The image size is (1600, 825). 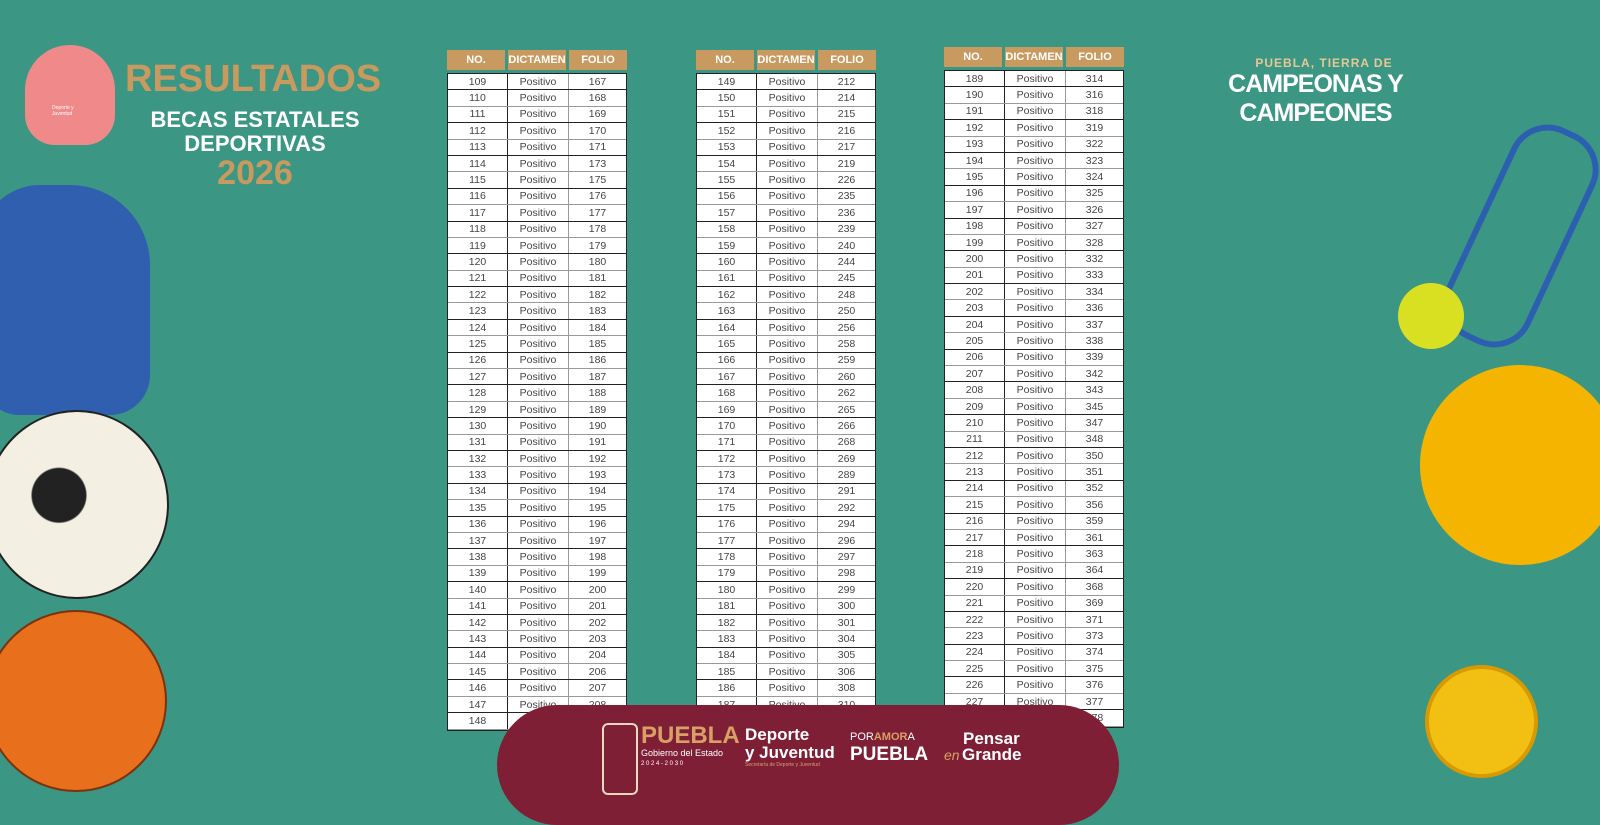 What do you see at coordinates (1034, 439) in the screenshot?
I see `table-row: 211 Positivo 348` at bounding box center [1034, 439].